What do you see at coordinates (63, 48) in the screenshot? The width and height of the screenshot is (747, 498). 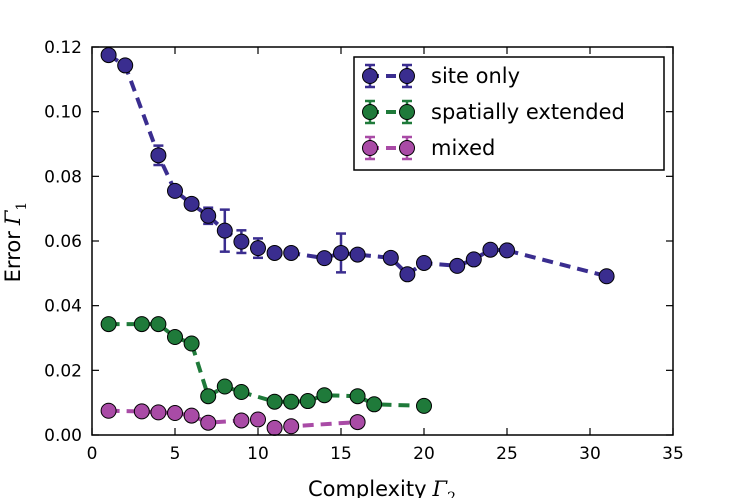 I see `y-tick-label: 0.12` at bounding box center [63, 48].